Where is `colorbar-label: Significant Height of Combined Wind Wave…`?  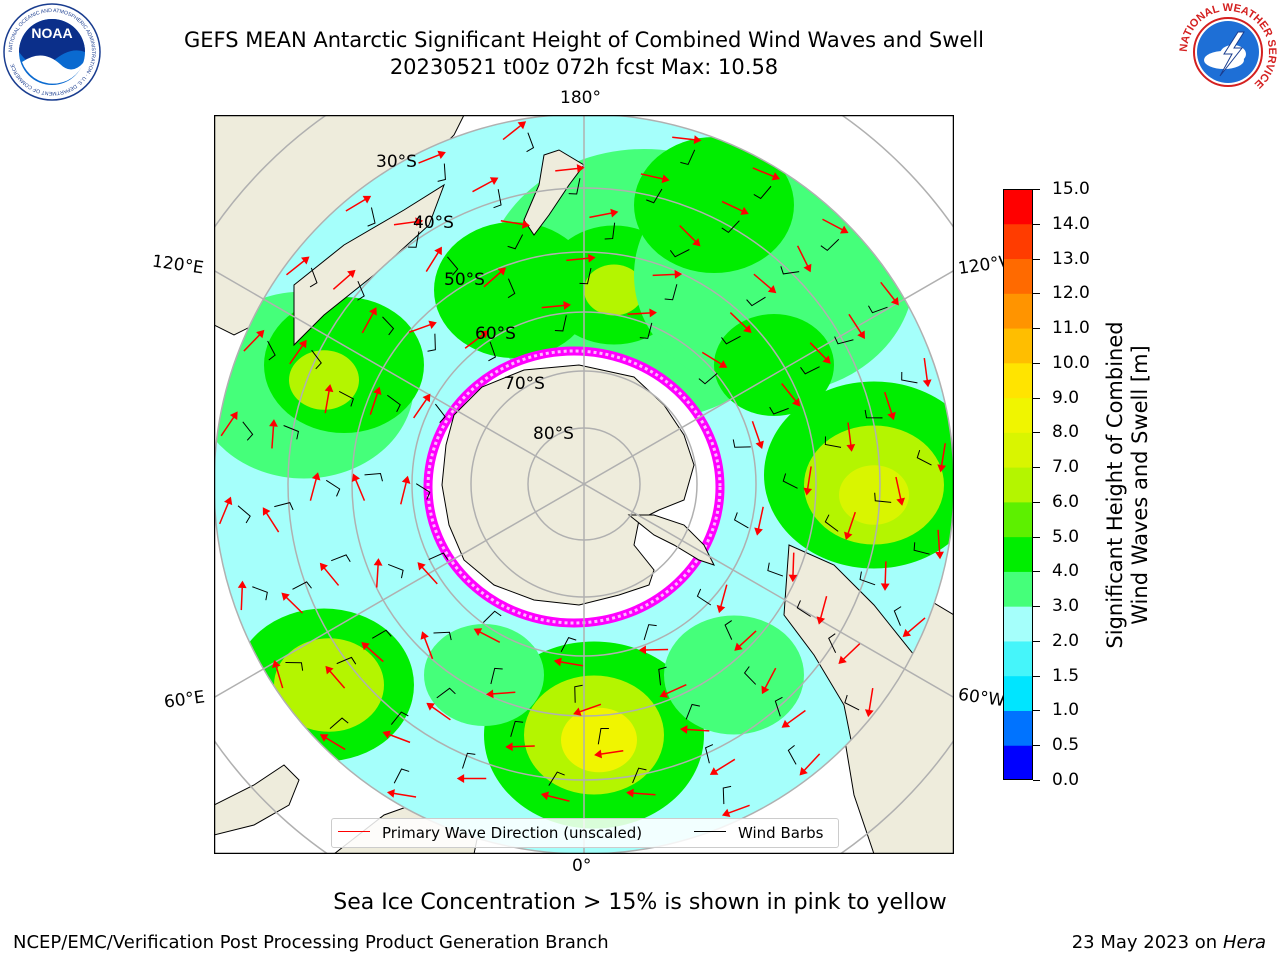 colorbar-label: Significant Height of Combined Wind Wave… is located at coordinates (1128, 484).